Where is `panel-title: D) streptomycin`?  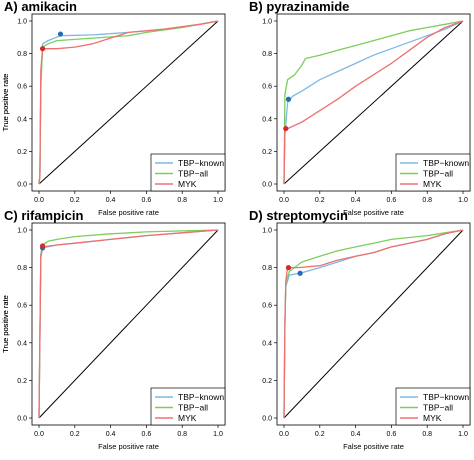
panel-title: D) streptomycin is located at coordinates (298, 215).